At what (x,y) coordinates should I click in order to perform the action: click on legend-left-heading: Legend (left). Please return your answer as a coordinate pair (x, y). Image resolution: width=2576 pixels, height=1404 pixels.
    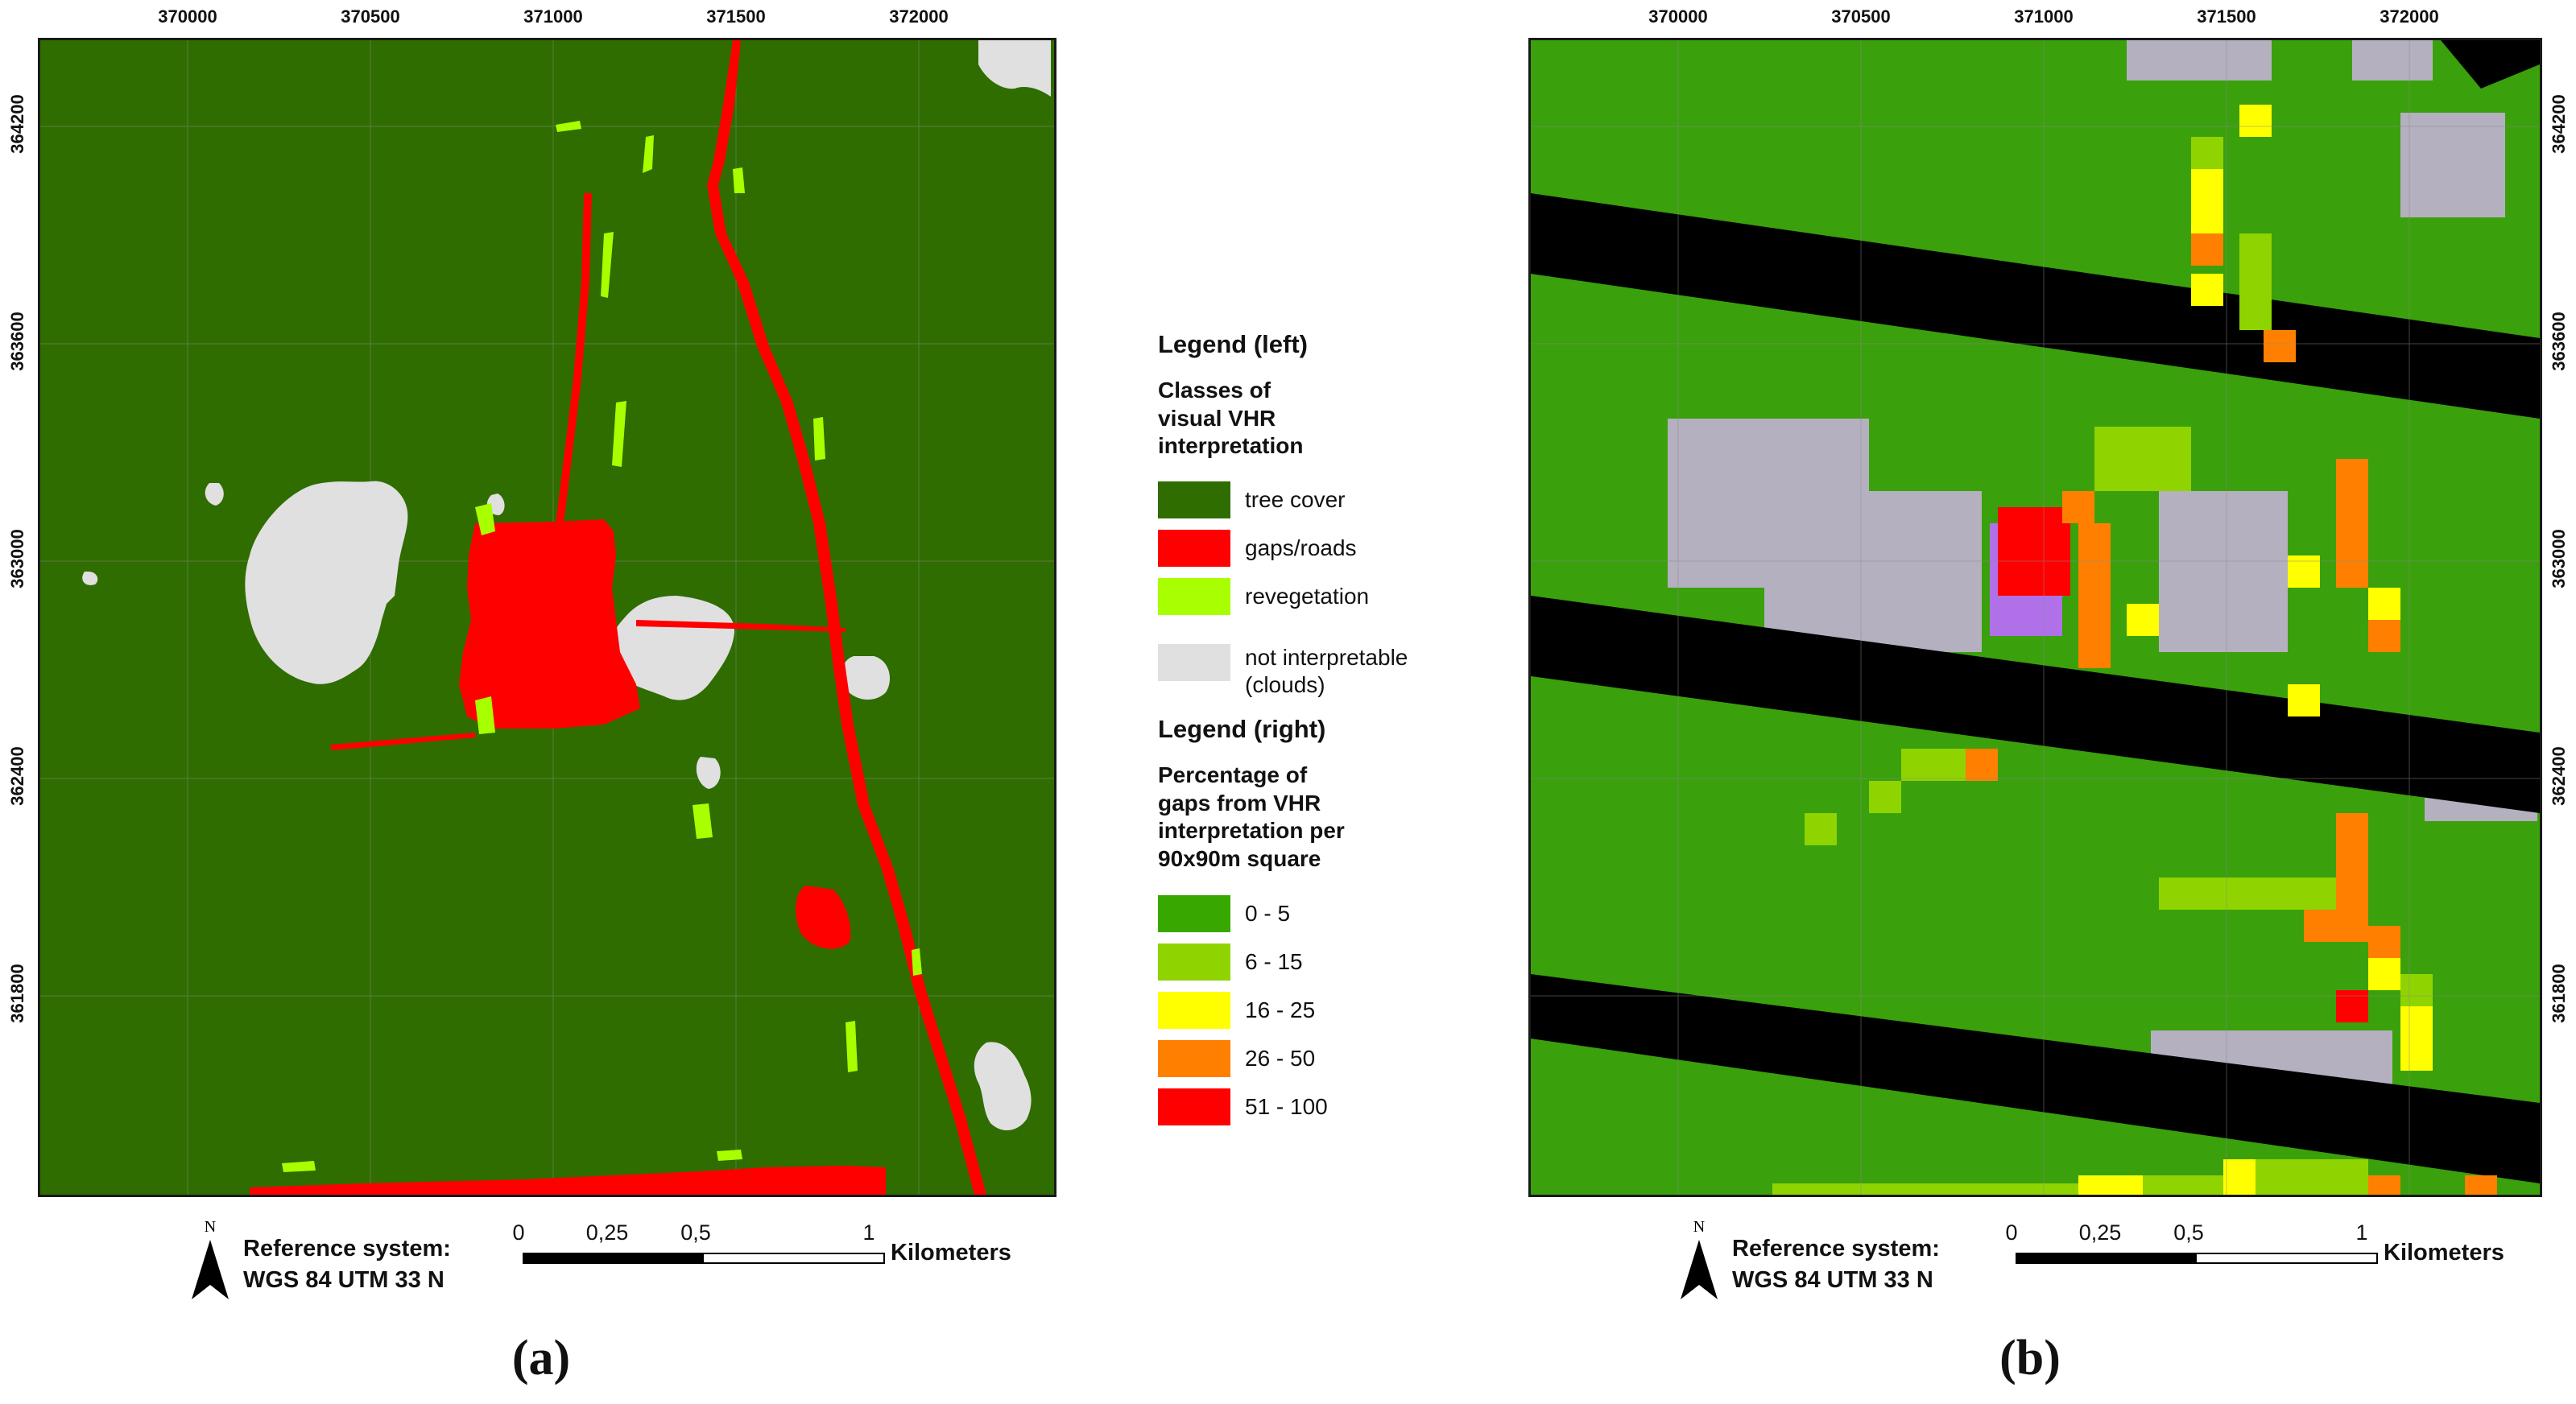
    Looking at the image, I should click on (1233, 344).